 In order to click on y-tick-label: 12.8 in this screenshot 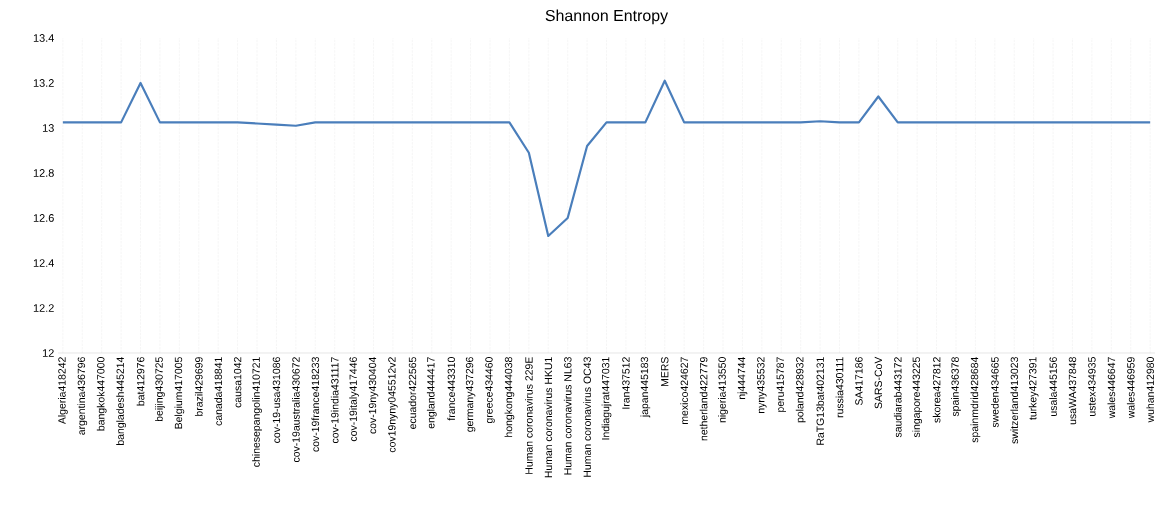, I will do `click(43, 173)`.